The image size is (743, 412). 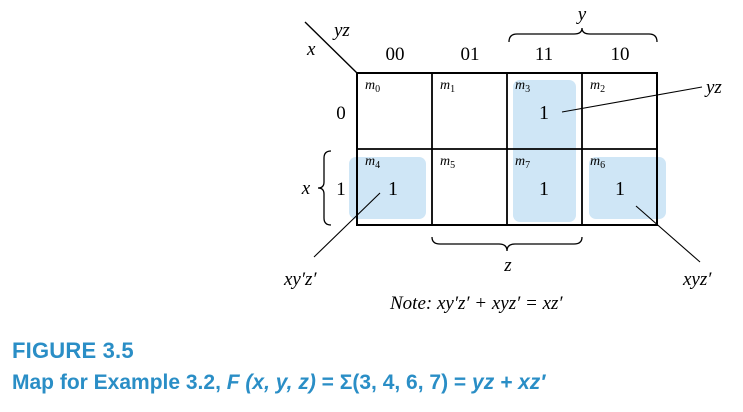 What do you see at coordinates (544, 189) in the screenshot?
I see `cell-value-m7: 1` at bounding box center [544, 189].